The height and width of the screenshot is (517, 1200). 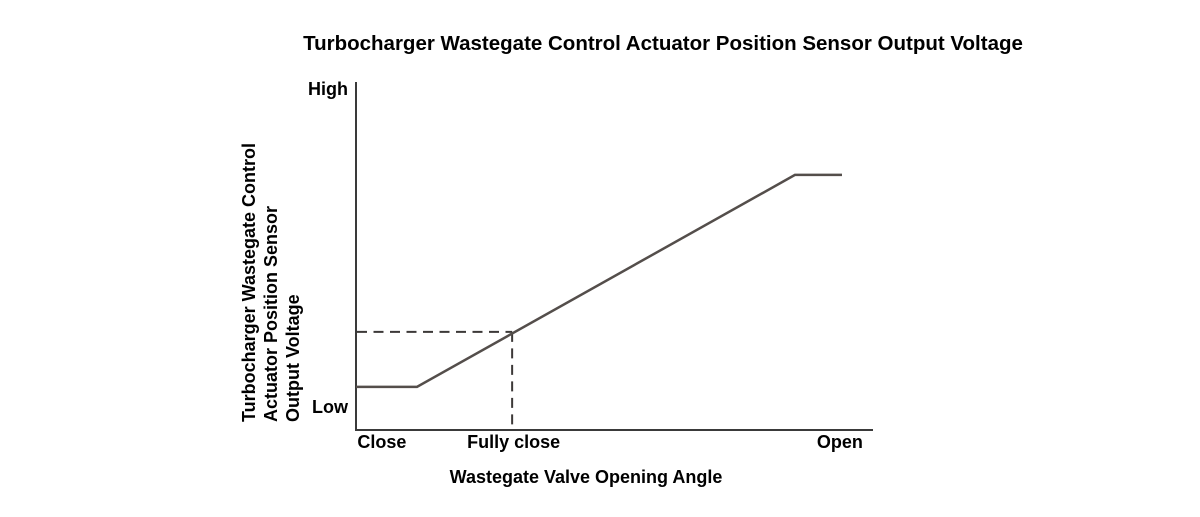 What do you see at coordinates (839, 442) in the screenshot?
I see `x-tick-open: Open` at bounding box center [839, 442].